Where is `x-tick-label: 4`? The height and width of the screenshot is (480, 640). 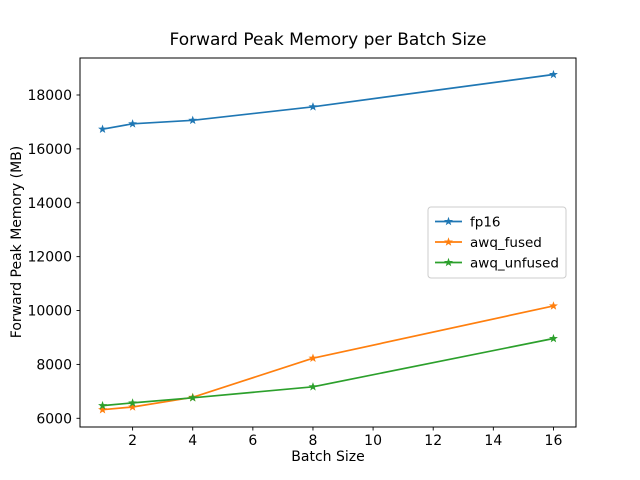 x-tick-label: 4 is located at coordinates (192, 441).